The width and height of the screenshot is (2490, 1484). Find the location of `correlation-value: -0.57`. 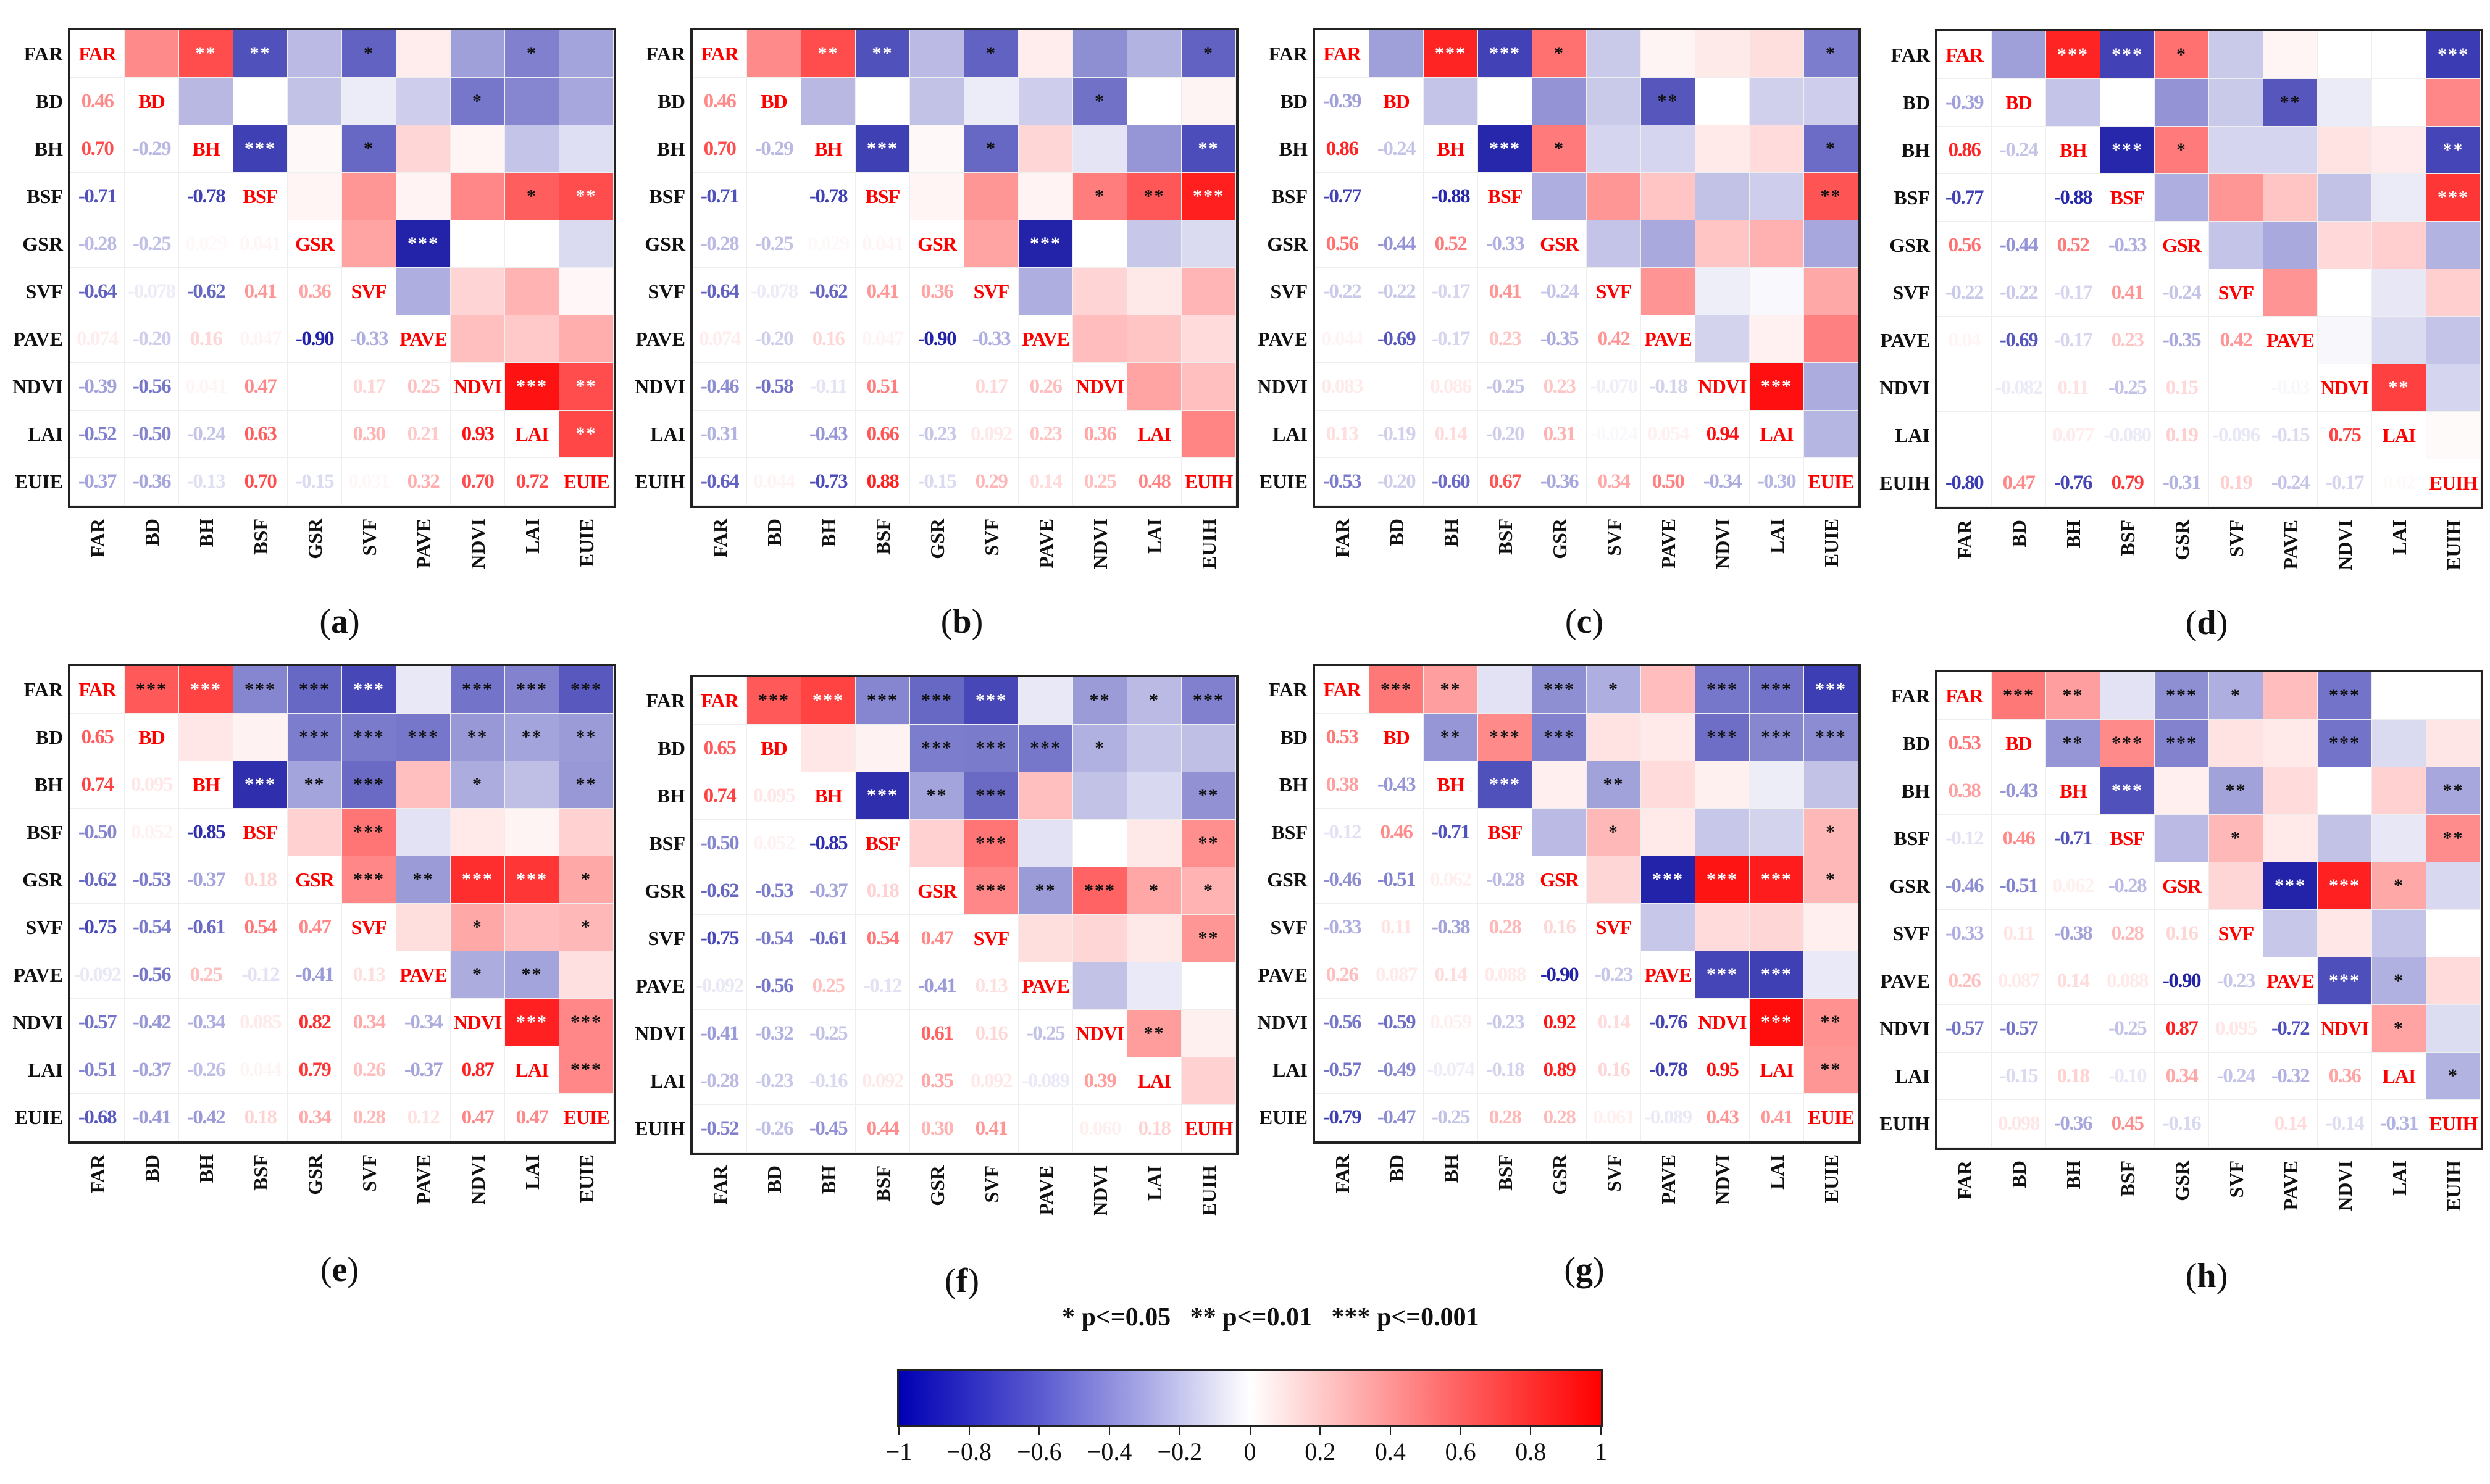

correlation-value: -0.57 is located at coordinates (98, 1022).